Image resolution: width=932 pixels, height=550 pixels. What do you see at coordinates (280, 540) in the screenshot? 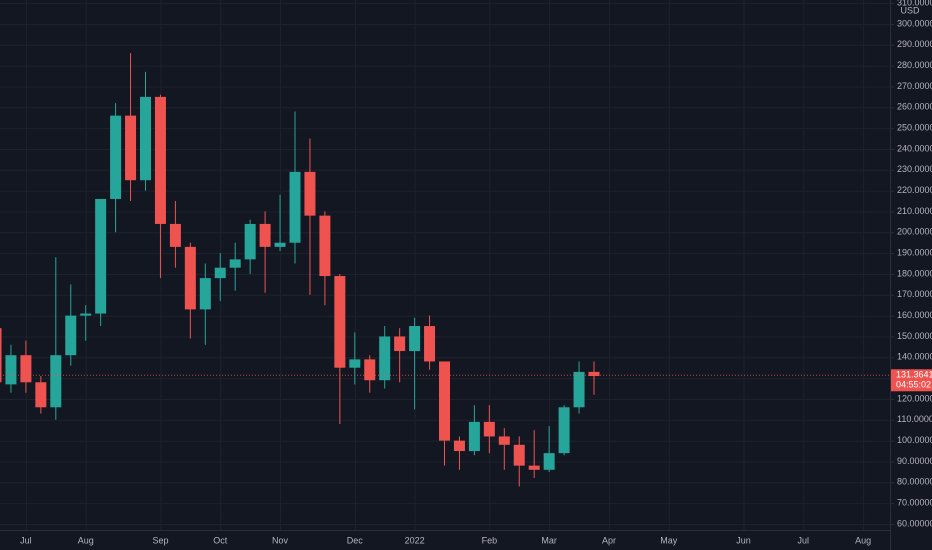
I see `x-tick-label: Nov` at bounding box center [280, 540].